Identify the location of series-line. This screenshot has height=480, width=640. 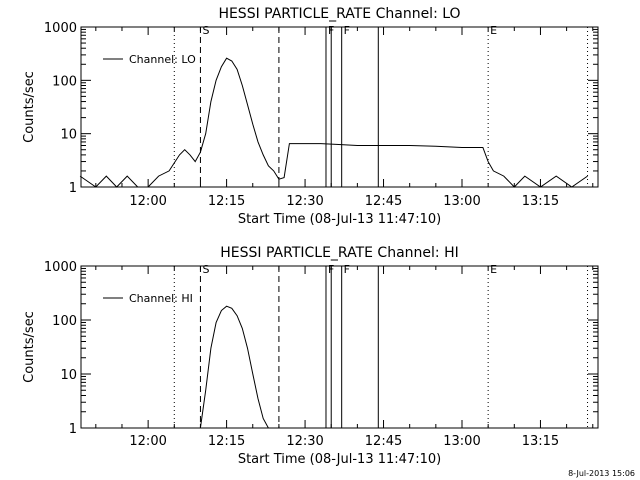
(234, 367).